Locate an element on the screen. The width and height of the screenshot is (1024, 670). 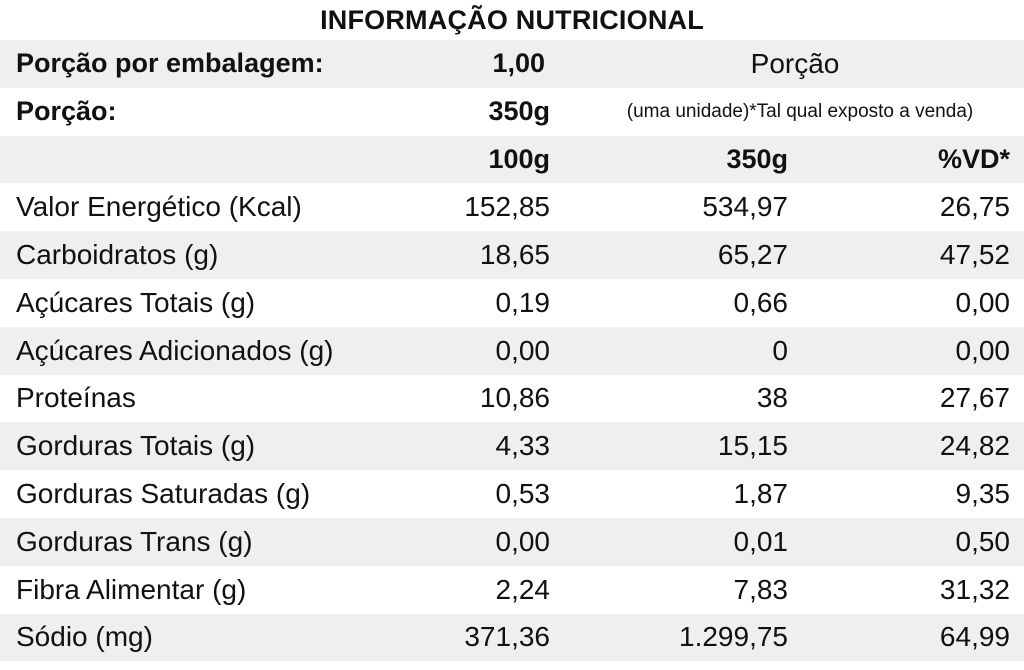
value-per-350g: 534,97 is located at coordinates (745, 207).